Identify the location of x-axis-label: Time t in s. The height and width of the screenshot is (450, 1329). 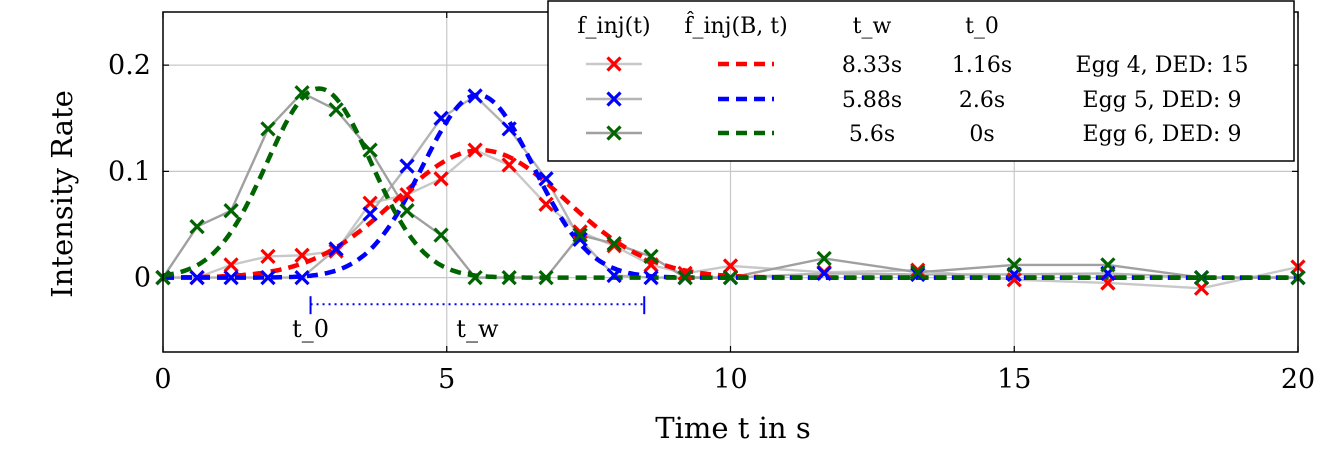
(732, 428).